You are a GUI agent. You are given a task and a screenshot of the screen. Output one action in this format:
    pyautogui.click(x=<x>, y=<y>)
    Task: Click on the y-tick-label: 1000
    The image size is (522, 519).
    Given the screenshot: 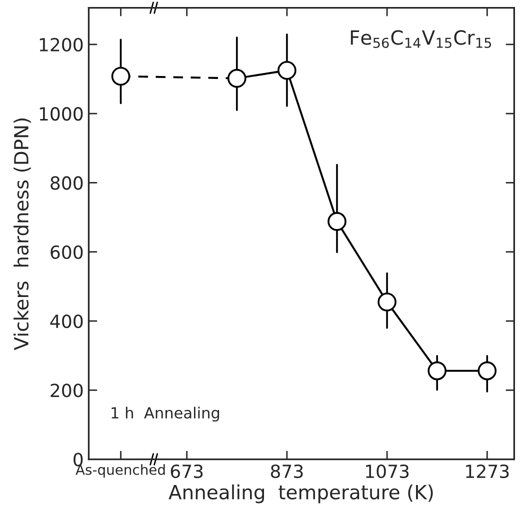 What is the action you would take?
    pyautogui.click(x=61, y=114)
    